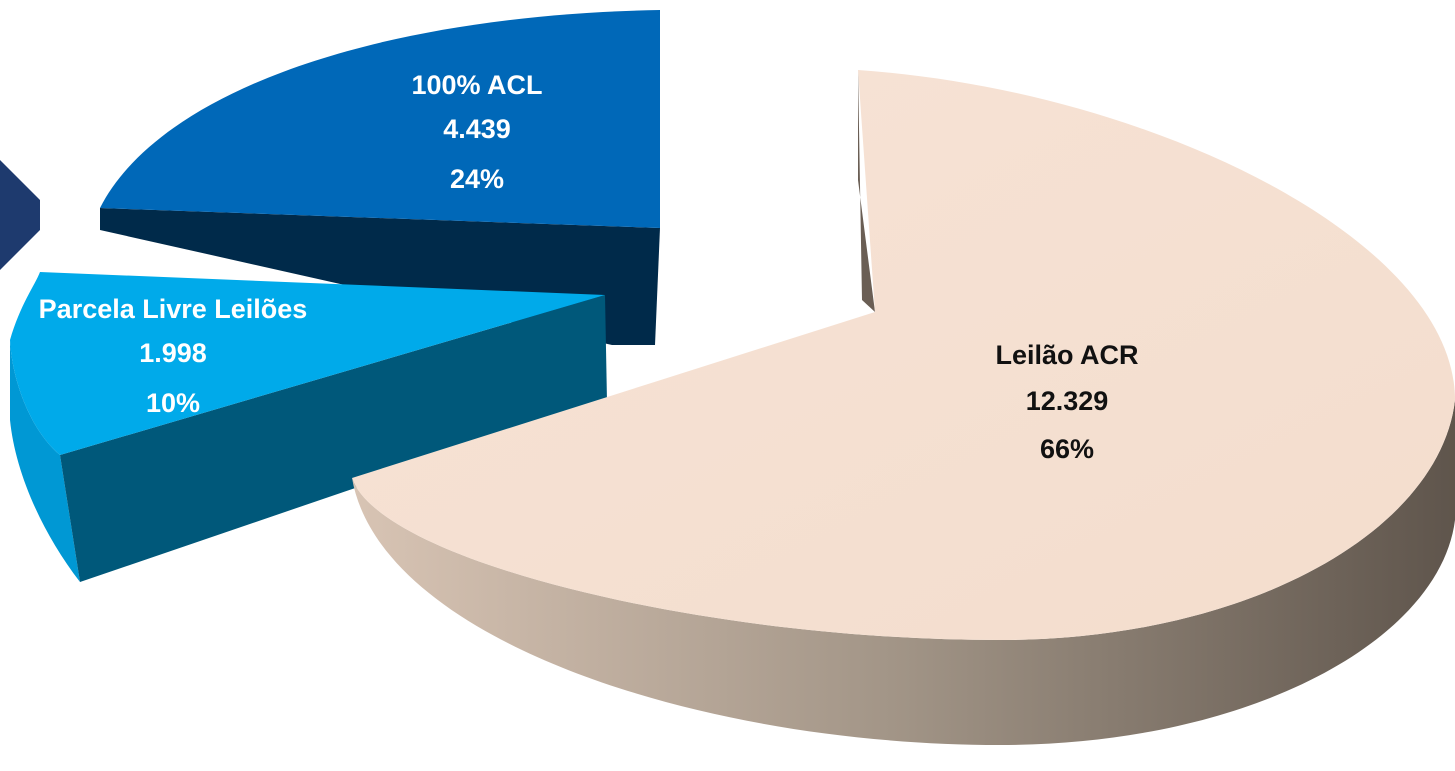 Image resolution: width=1455 pixels, height=771 pixels. I want to click on slice-parcela-top, so click(307, 363).